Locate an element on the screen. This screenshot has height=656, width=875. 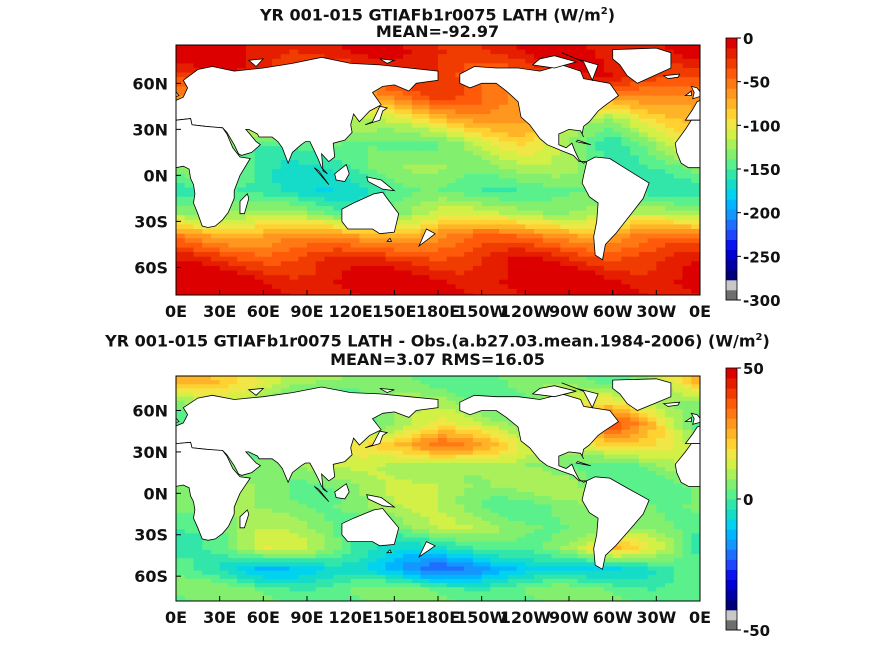
colorbar-swatch is located at coordinates (731, 63).